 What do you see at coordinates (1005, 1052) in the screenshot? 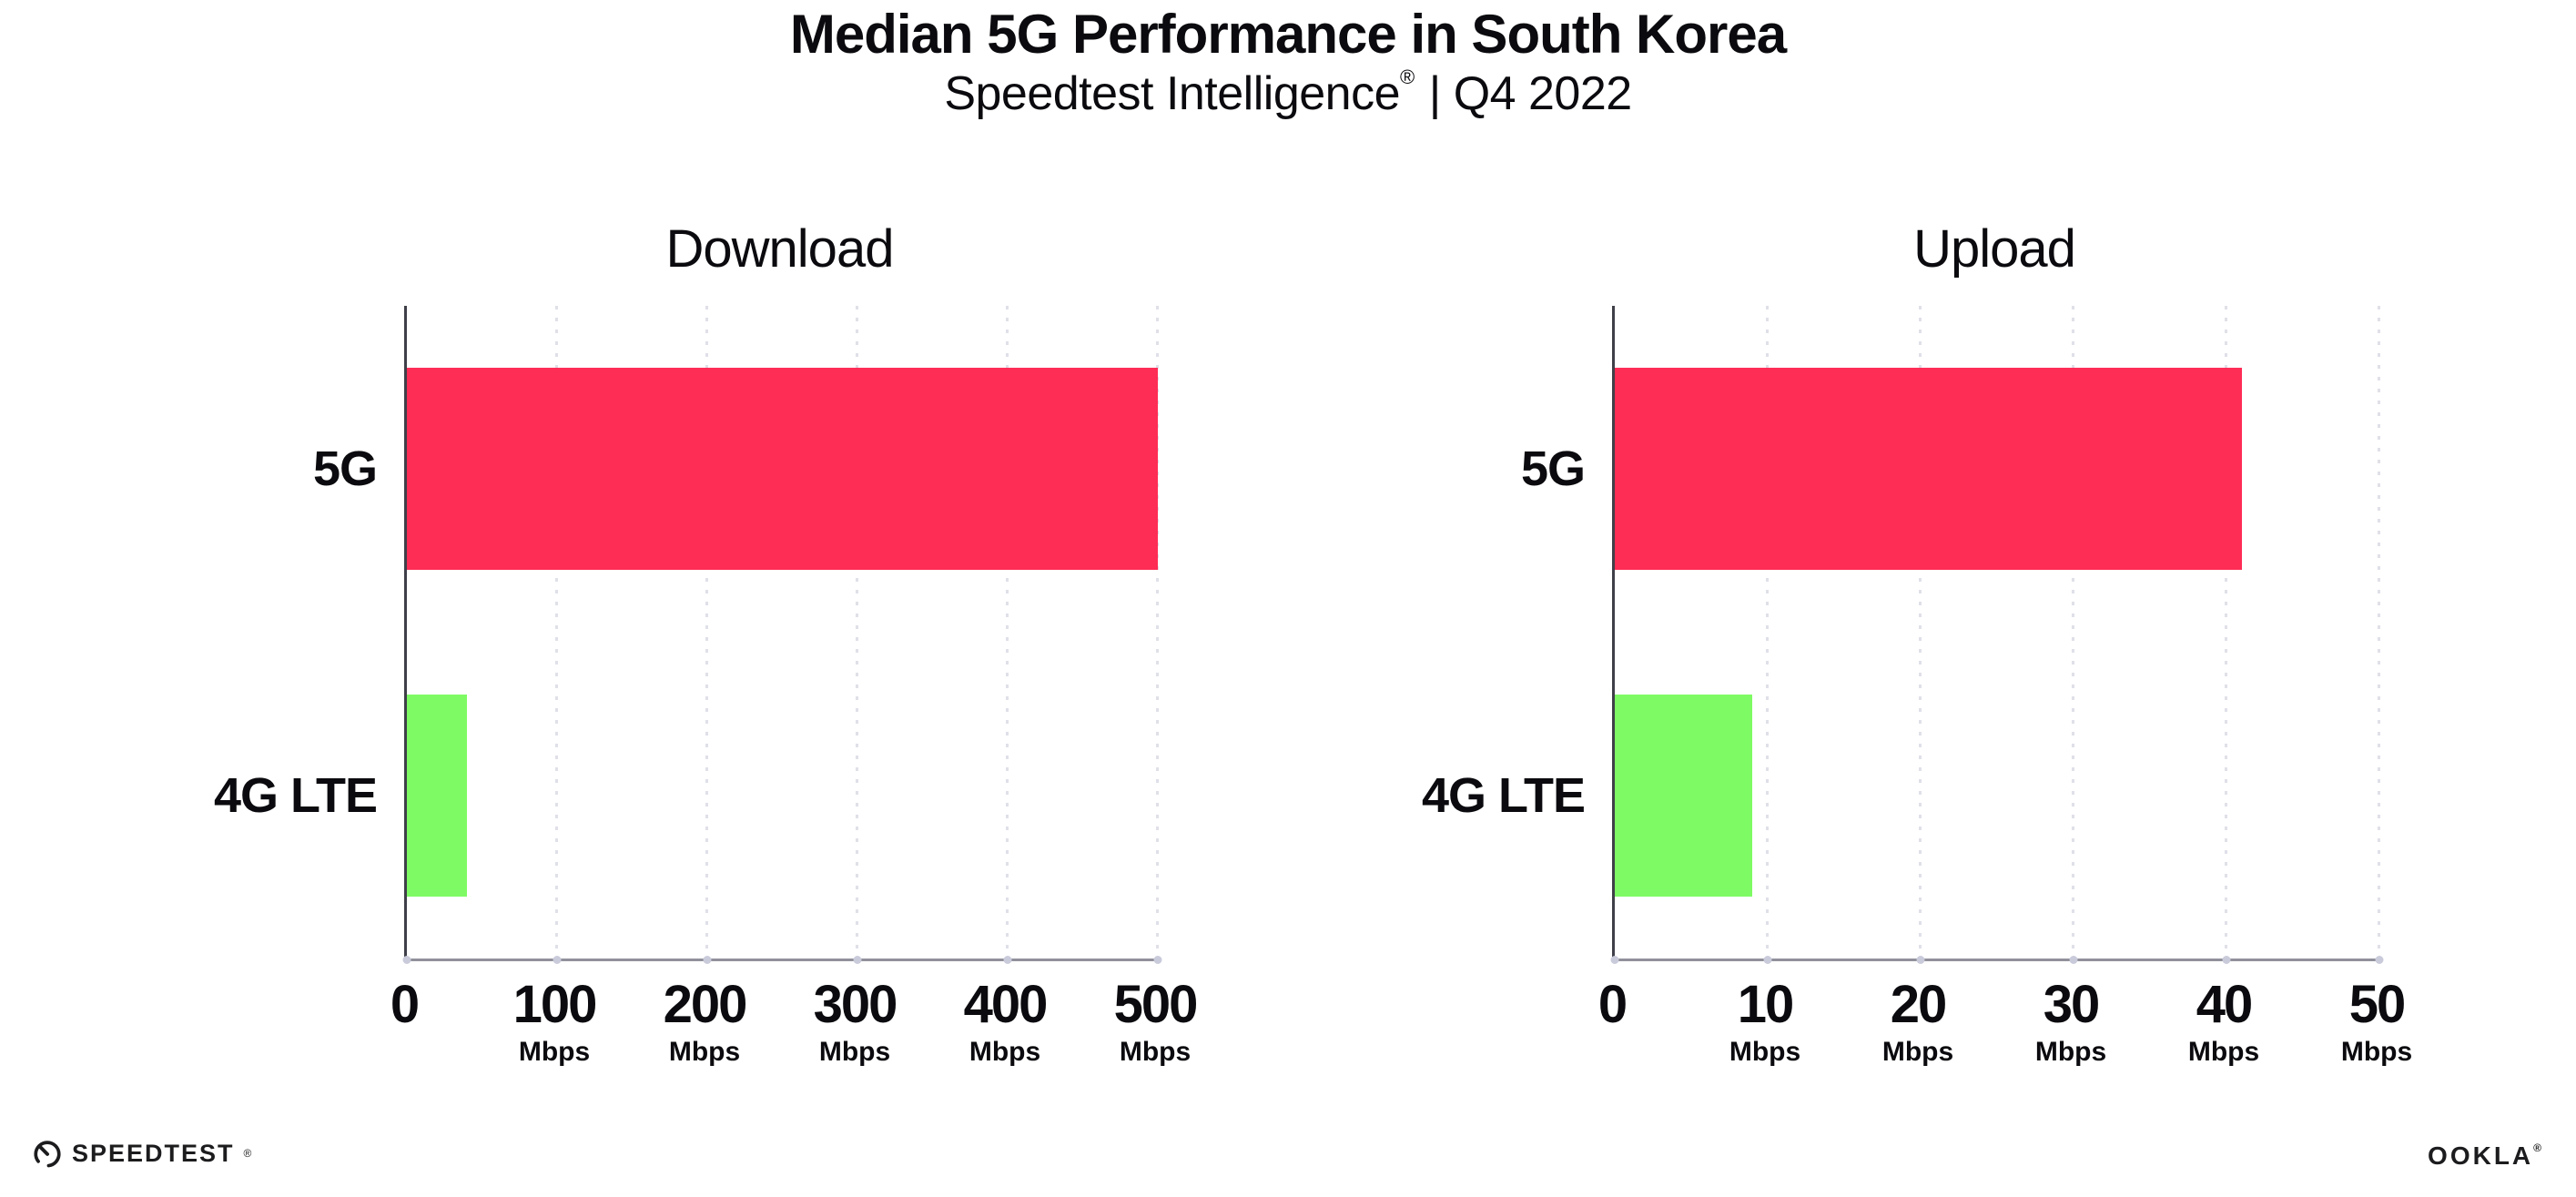
I see `download-x-tick-unit-400: Mbps` at bounding box center [1005, 1052].